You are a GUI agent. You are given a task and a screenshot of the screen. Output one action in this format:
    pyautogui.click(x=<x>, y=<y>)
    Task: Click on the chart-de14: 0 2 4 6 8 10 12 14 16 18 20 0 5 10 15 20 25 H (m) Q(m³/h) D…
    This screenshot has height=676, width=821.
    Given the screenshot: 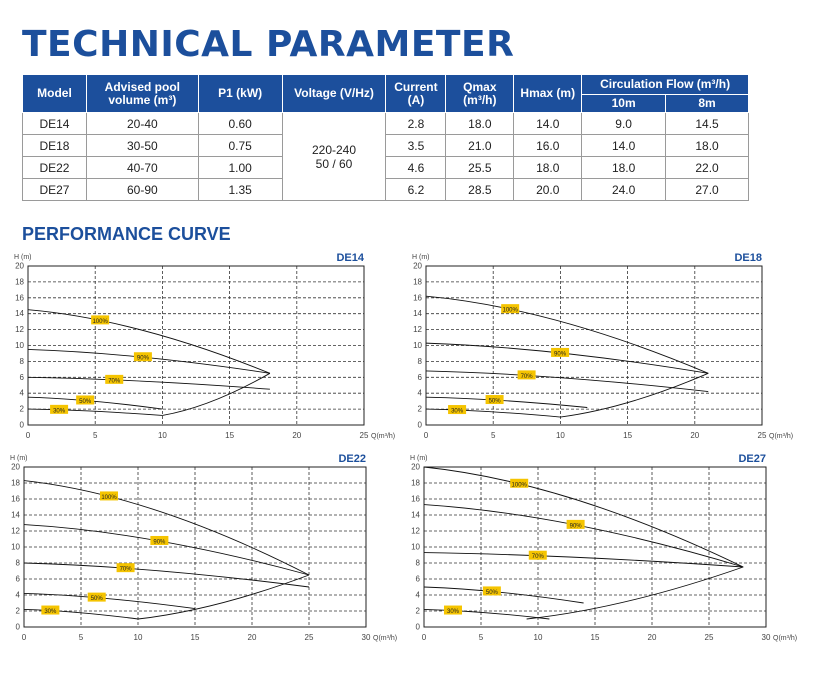 What is the action you would take?
    pyautogui.click(x=204, y=346)
    